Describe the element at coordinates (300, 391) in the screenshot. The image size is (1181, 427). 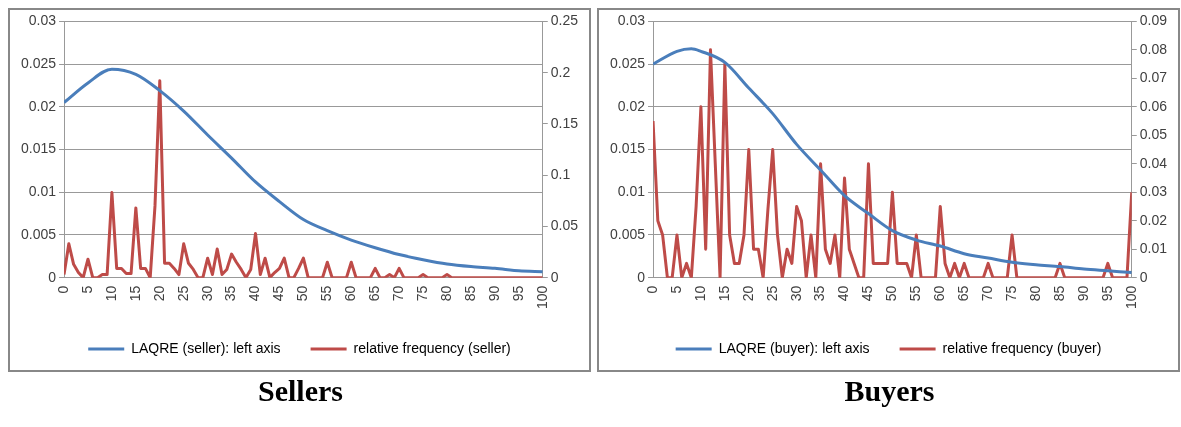
I see `text: Sellers` at that location.